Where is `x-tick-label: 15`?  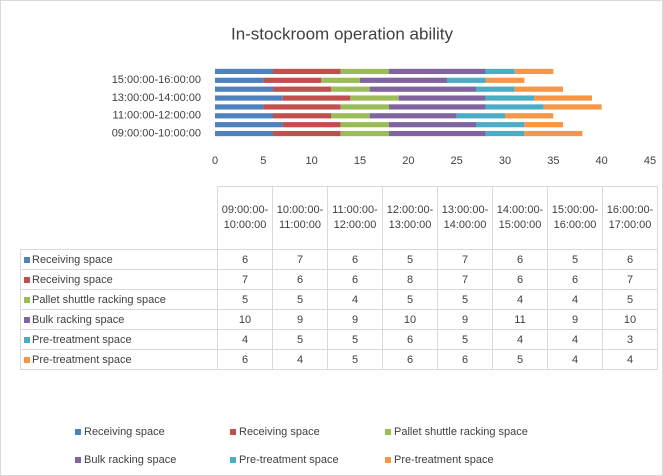 x-tick-label: 15 is located at coordinates (360, 161).